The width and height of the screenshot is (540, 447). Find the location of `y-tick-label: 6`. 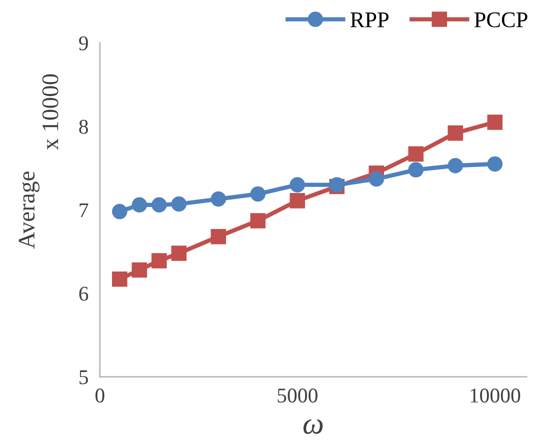

y-tick-label: 6 is located at coordinates (83, 293).